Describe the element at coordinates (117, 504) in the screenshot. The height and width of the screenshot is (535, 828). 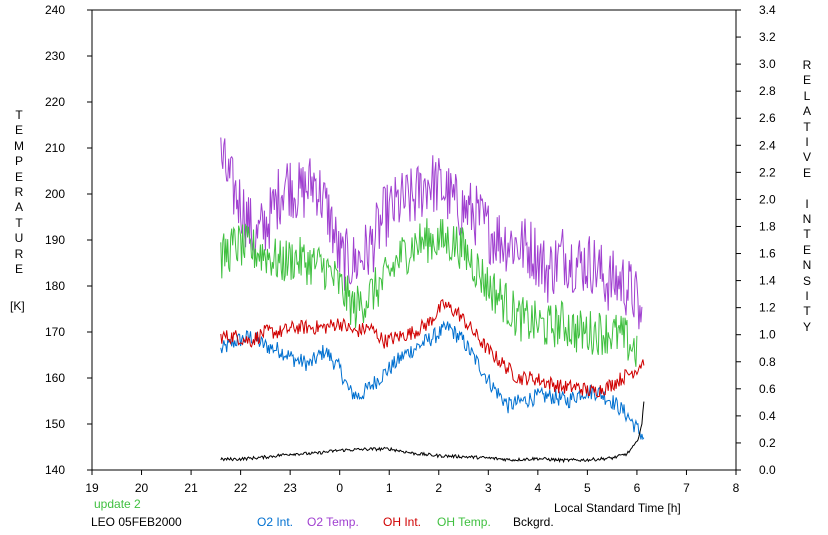
I see `annotation-update: update 2` at that location.